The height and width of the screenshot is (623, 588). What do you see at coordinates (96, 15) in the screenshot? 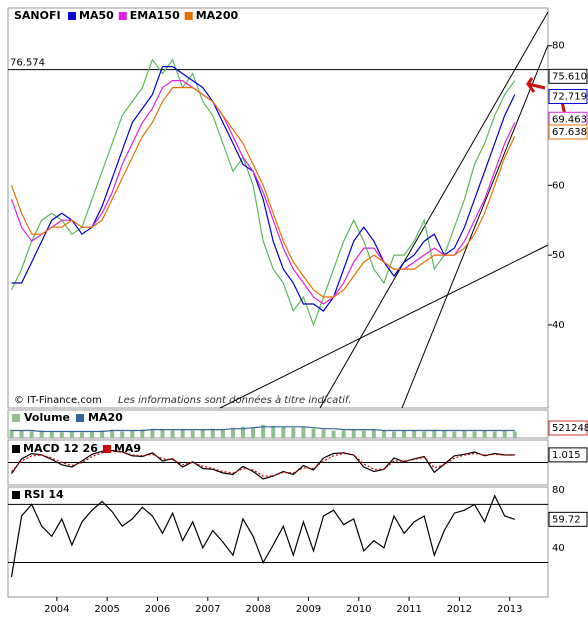
I see `legend-label: MA50` at bounding box center [96, 15].